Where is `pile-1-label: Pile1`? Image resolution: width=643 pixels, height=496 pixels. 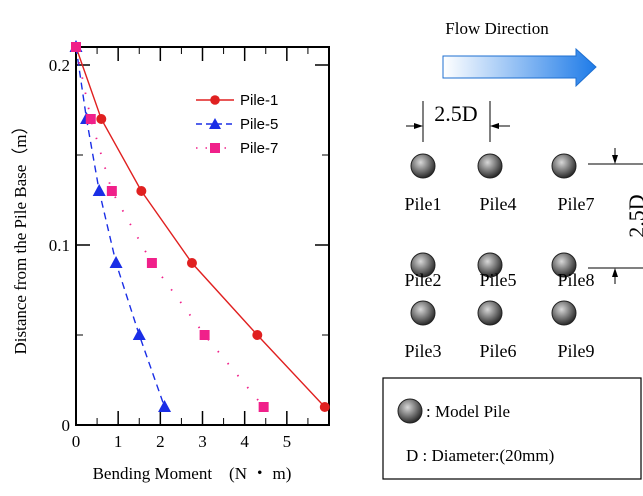 pile-1-label: Pile1 is located at coordinates (422, 204).